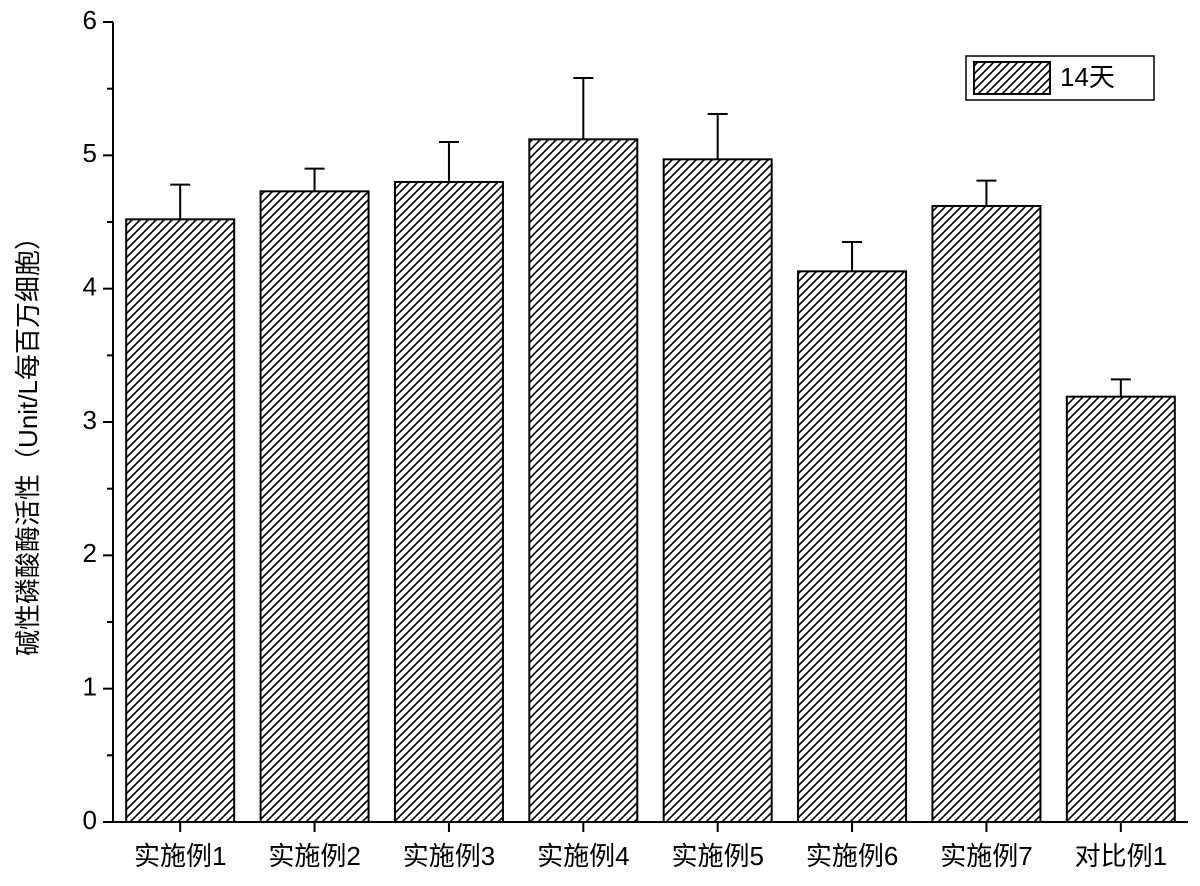 This screenshot has height=886, width=1200. Describe the element at coordinates (583, 856) in the screenshot. I see `x-tick-label: 实施例4` at that location.